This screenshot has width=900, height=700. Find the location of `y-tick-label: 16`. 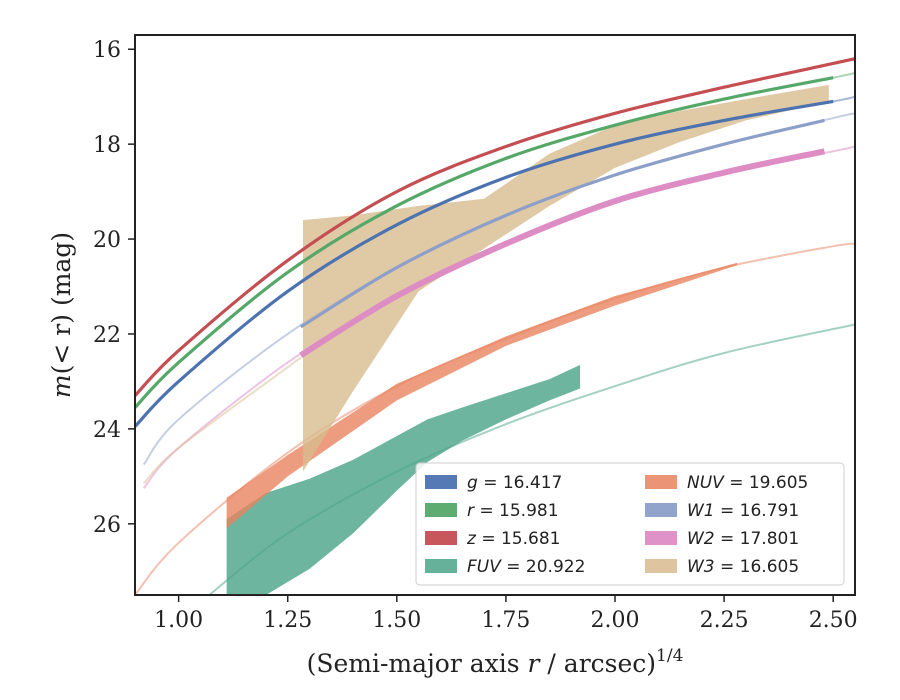

y-tick-label: 16 is located at coordinates (107, 50).